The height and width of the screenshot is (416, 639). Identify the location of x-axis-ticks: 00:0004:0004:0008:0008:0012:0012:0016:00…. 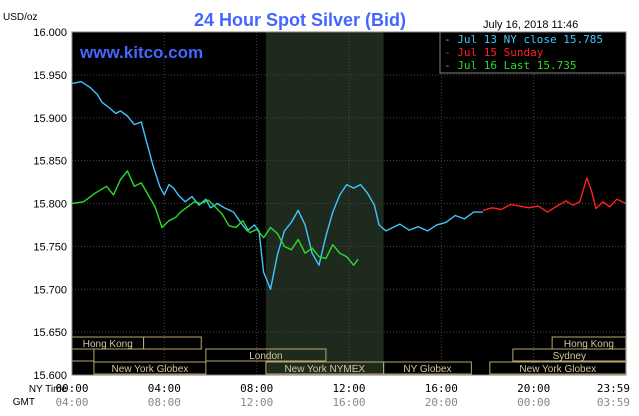
(342, 395).